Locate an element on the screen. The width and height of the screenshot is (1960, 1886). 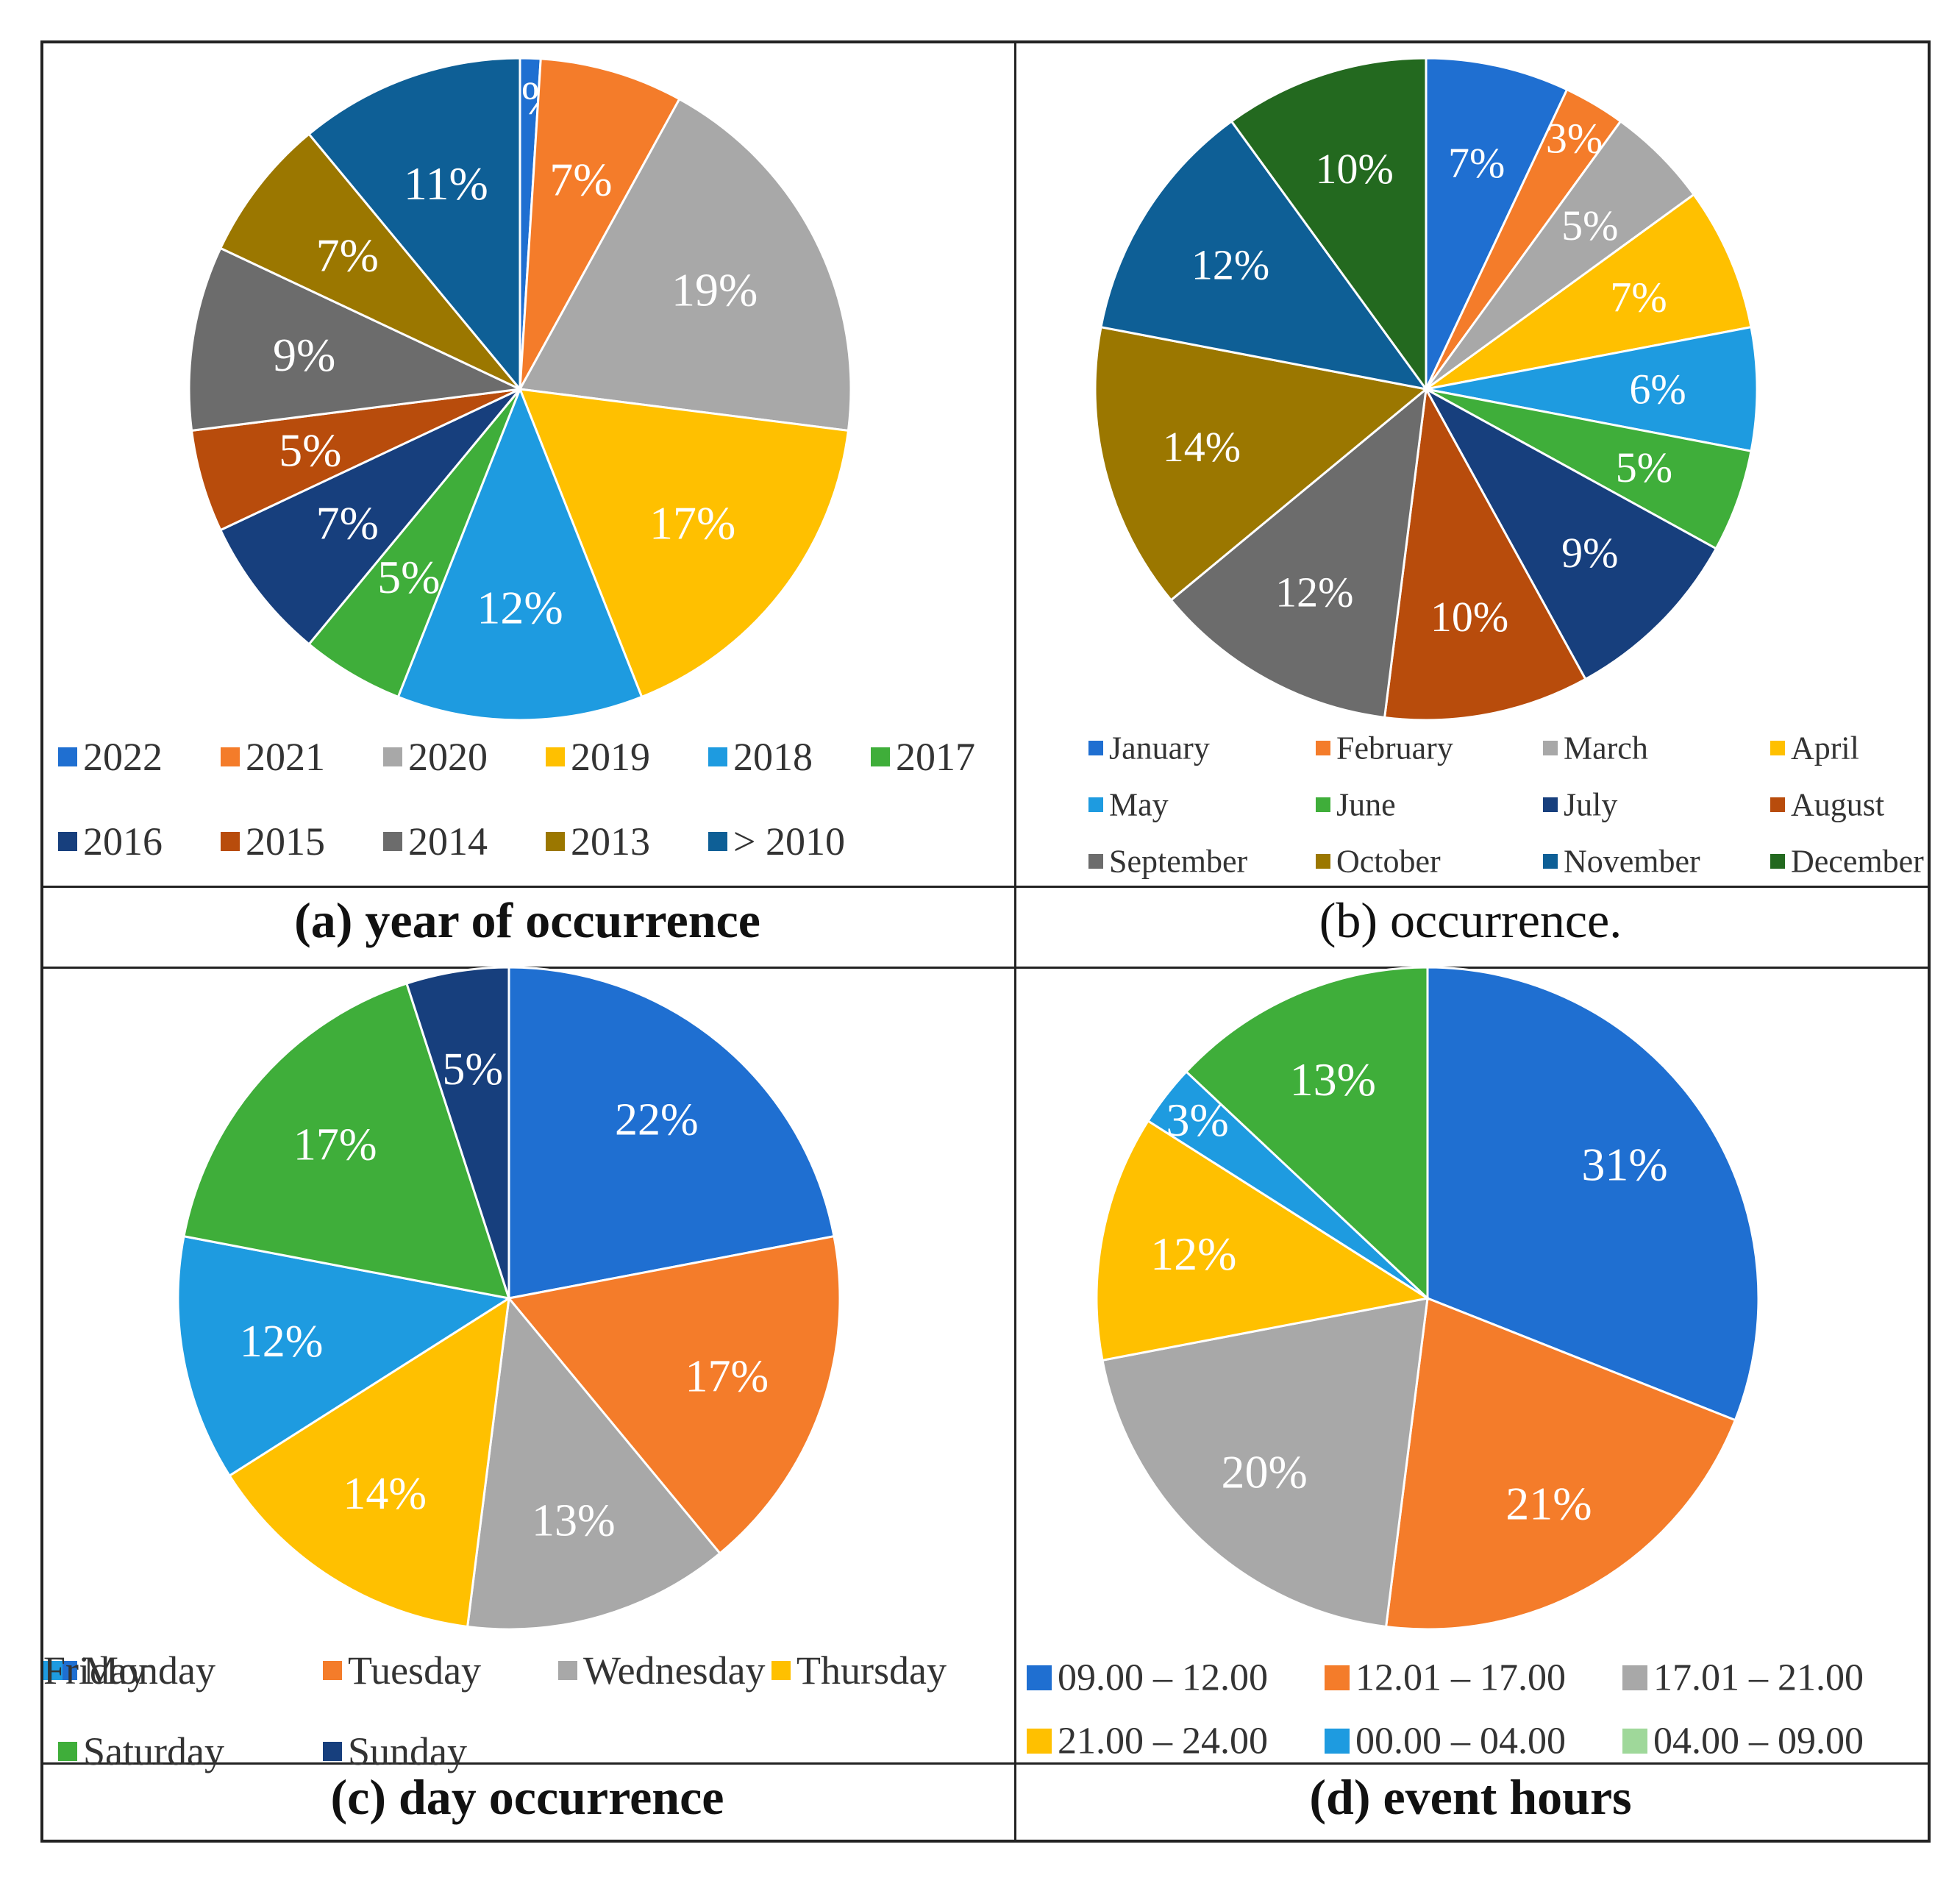
pie-slice-april is located at coordinates (1589, 292).